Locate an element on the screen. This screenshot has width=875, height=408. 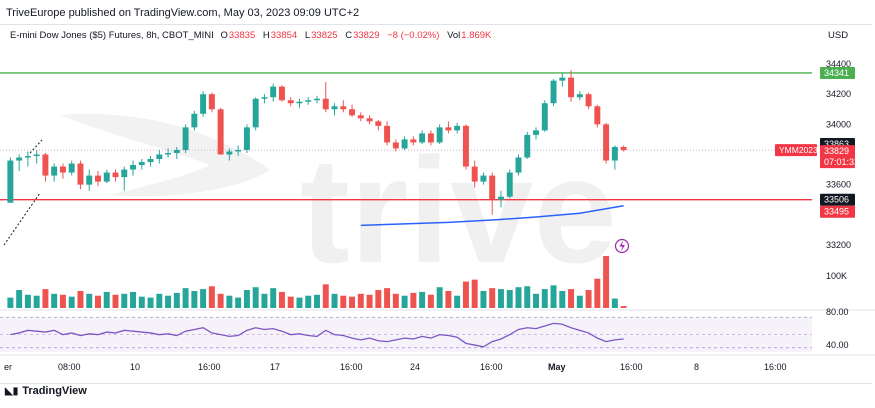
symbol-tag: YMM2023 is located at coordinates (798, 150).